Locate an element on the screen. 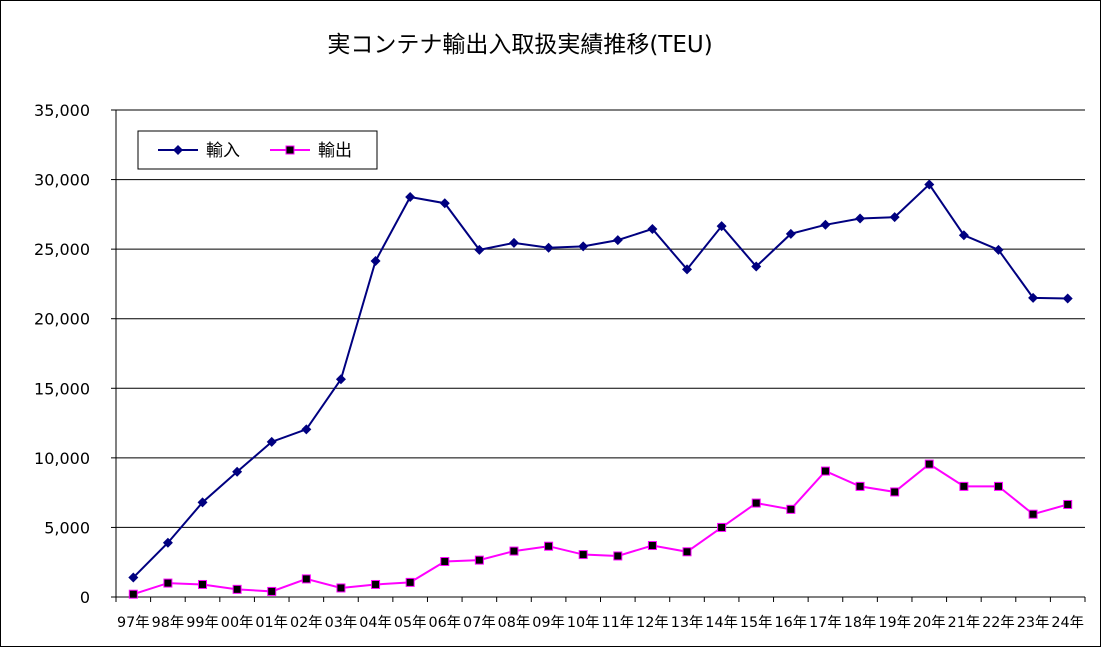 This screenshot has height=647, width=1101. x-tick-label: 08年 is located at coordinates (514, 623).